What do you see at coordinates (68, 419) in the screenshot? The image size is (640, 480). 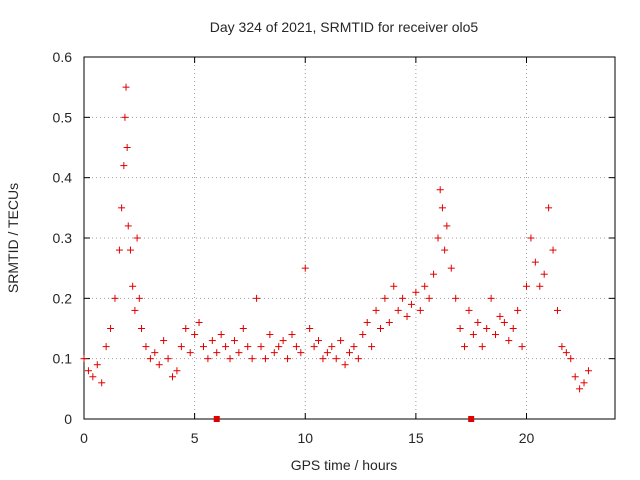 I see `y-tick-label: 0` at bounding box center [68, 419].